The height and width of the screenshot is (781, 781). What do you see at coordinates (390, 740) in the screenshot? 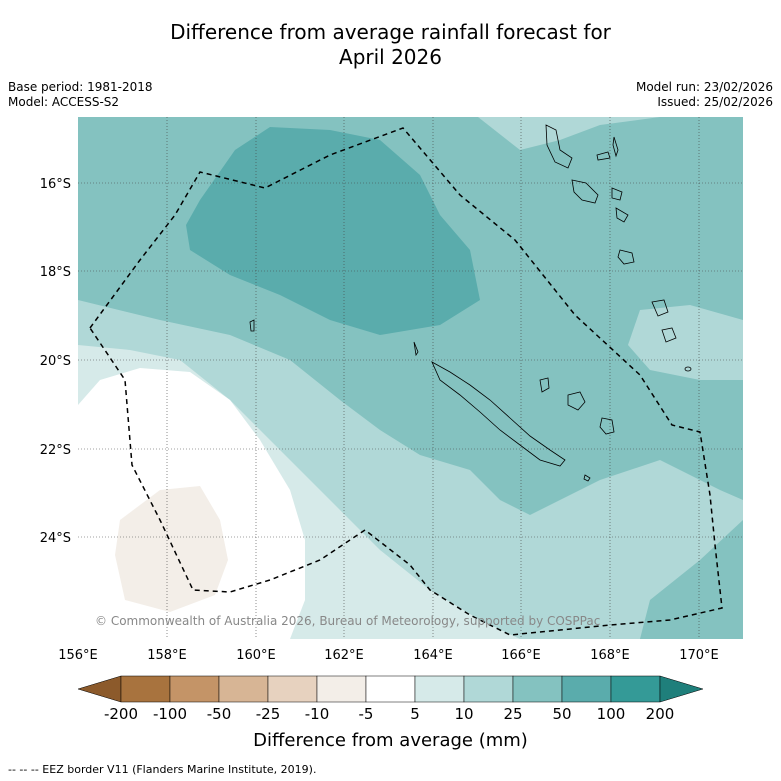
I see `colorbar-title: Difference from average (mm)` at bounding box center [390, 740].